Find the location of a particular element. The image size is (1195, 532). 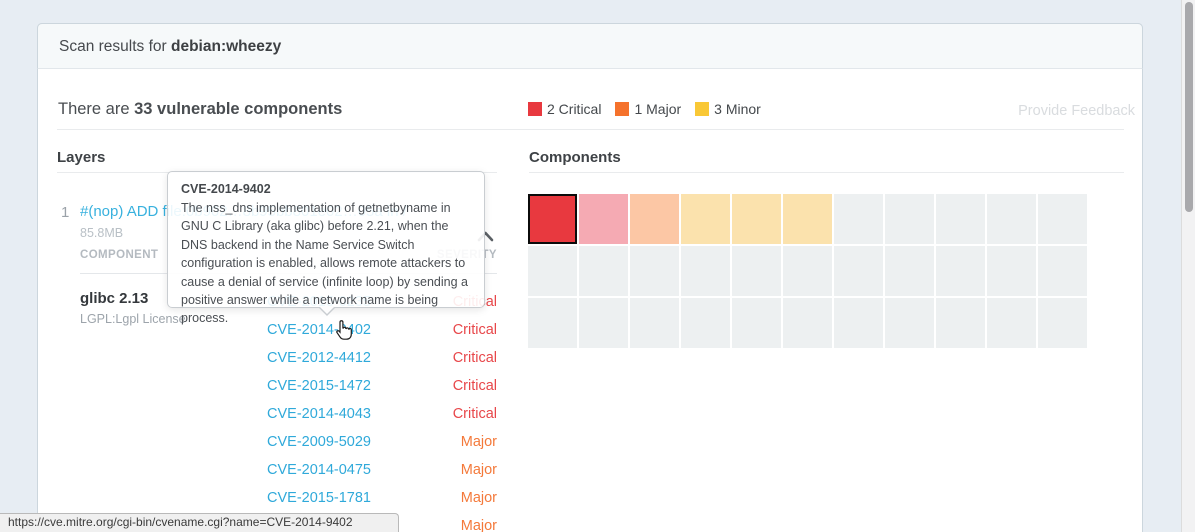

vulnerability-row: CVE-2015-1781 Major is located at coordinates (288, 498).